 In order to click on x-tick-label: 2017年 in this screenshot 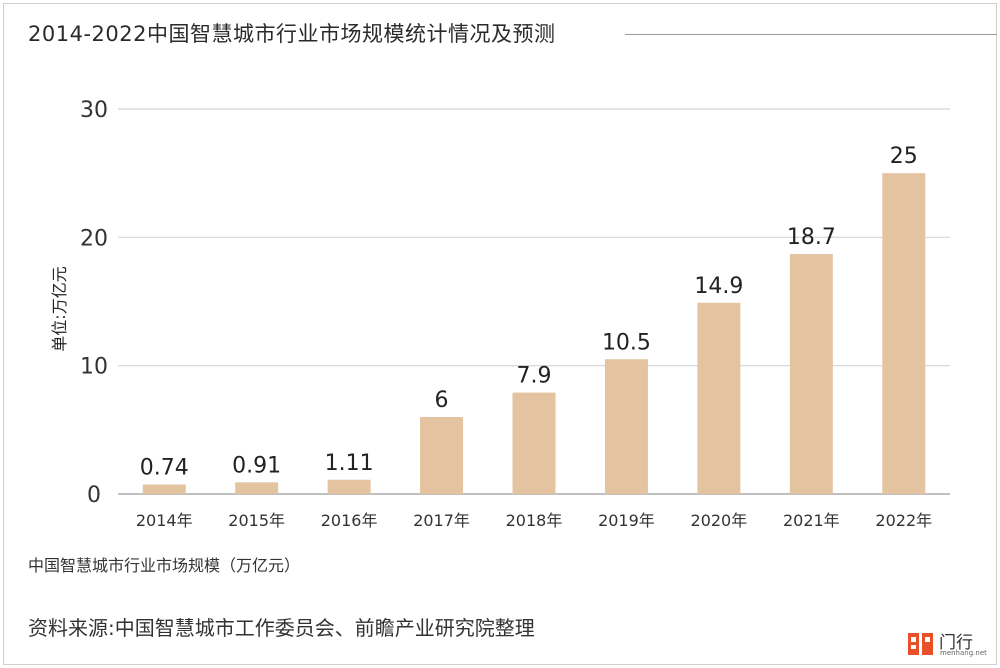, I will do `click(441, 520)`.